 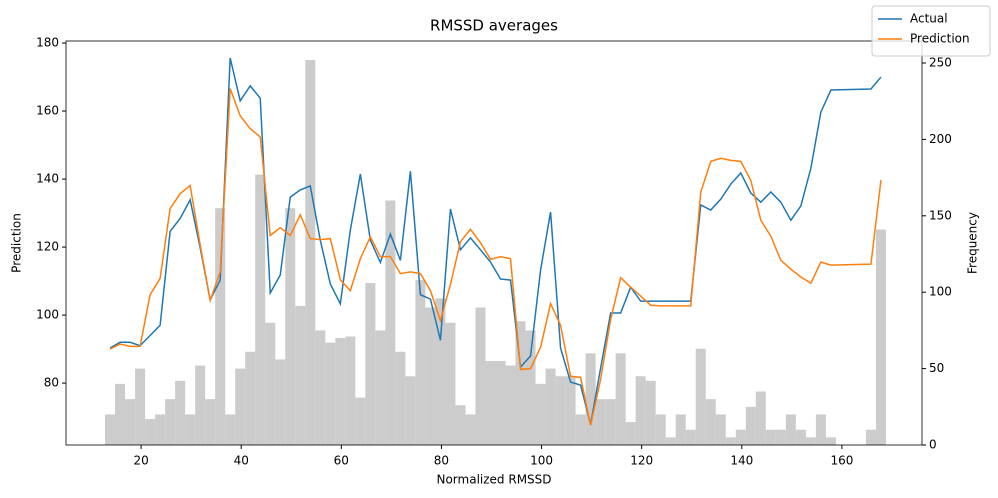 I want to click on legend-label: Prediction, so click(x=940, y=39).